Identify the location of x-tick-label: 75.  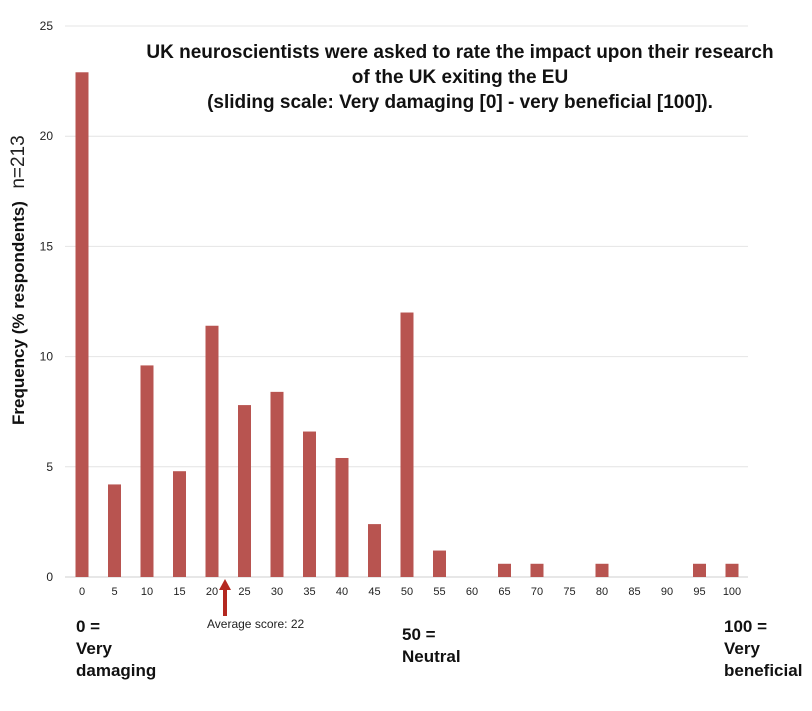
(569, 592).